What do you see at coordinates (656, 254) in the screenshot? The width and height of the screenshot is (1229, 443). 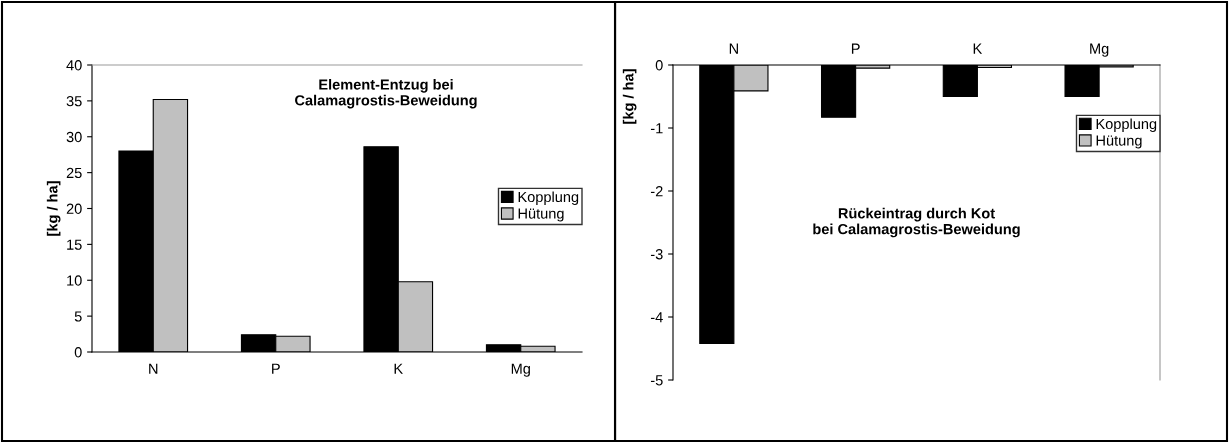 I see `y-tick-label: -3` at bounding box center [656, 254].